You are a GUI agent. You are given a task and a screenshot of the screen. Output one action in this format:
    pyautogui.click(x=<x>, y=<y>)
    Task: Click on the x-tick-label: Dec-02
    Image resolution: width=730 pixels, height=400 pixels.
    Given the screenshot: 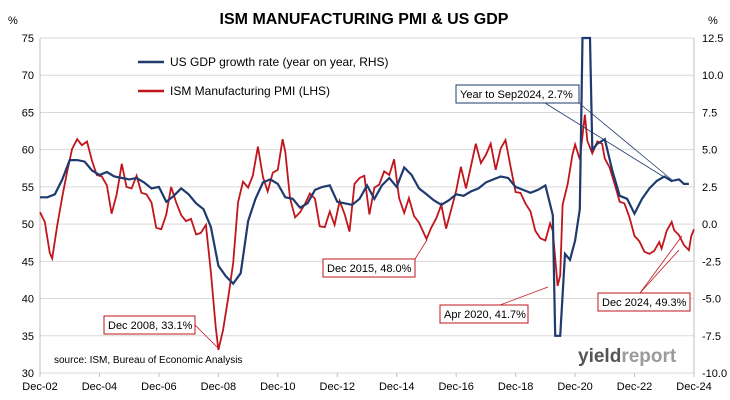 What is the action you would take?
    pyautogui.click(x=39, y=387)
    